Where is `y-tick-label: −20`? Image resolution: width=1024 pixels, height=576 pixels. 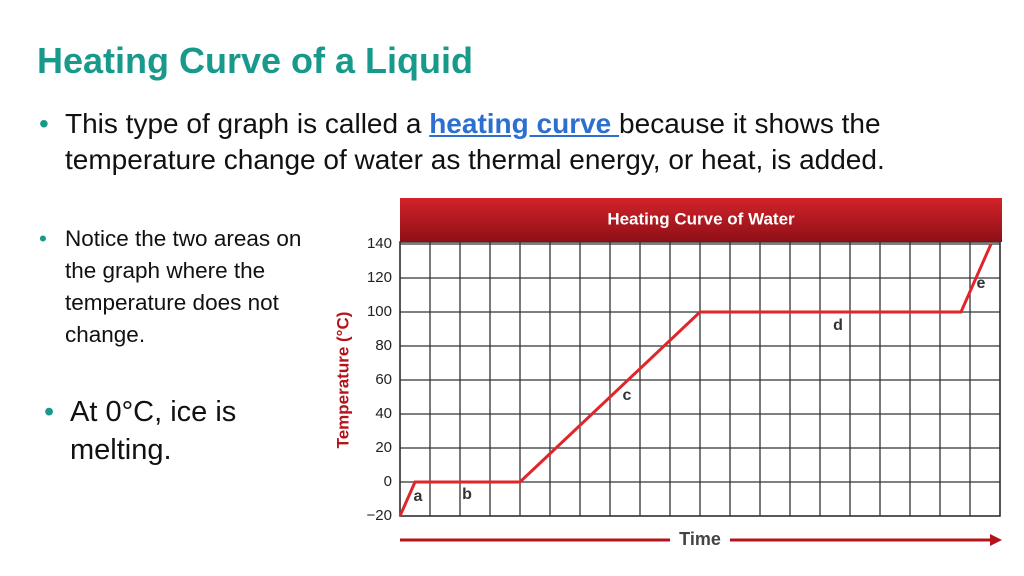
y-tick-label: −20 is located at coordinates (379, 515).